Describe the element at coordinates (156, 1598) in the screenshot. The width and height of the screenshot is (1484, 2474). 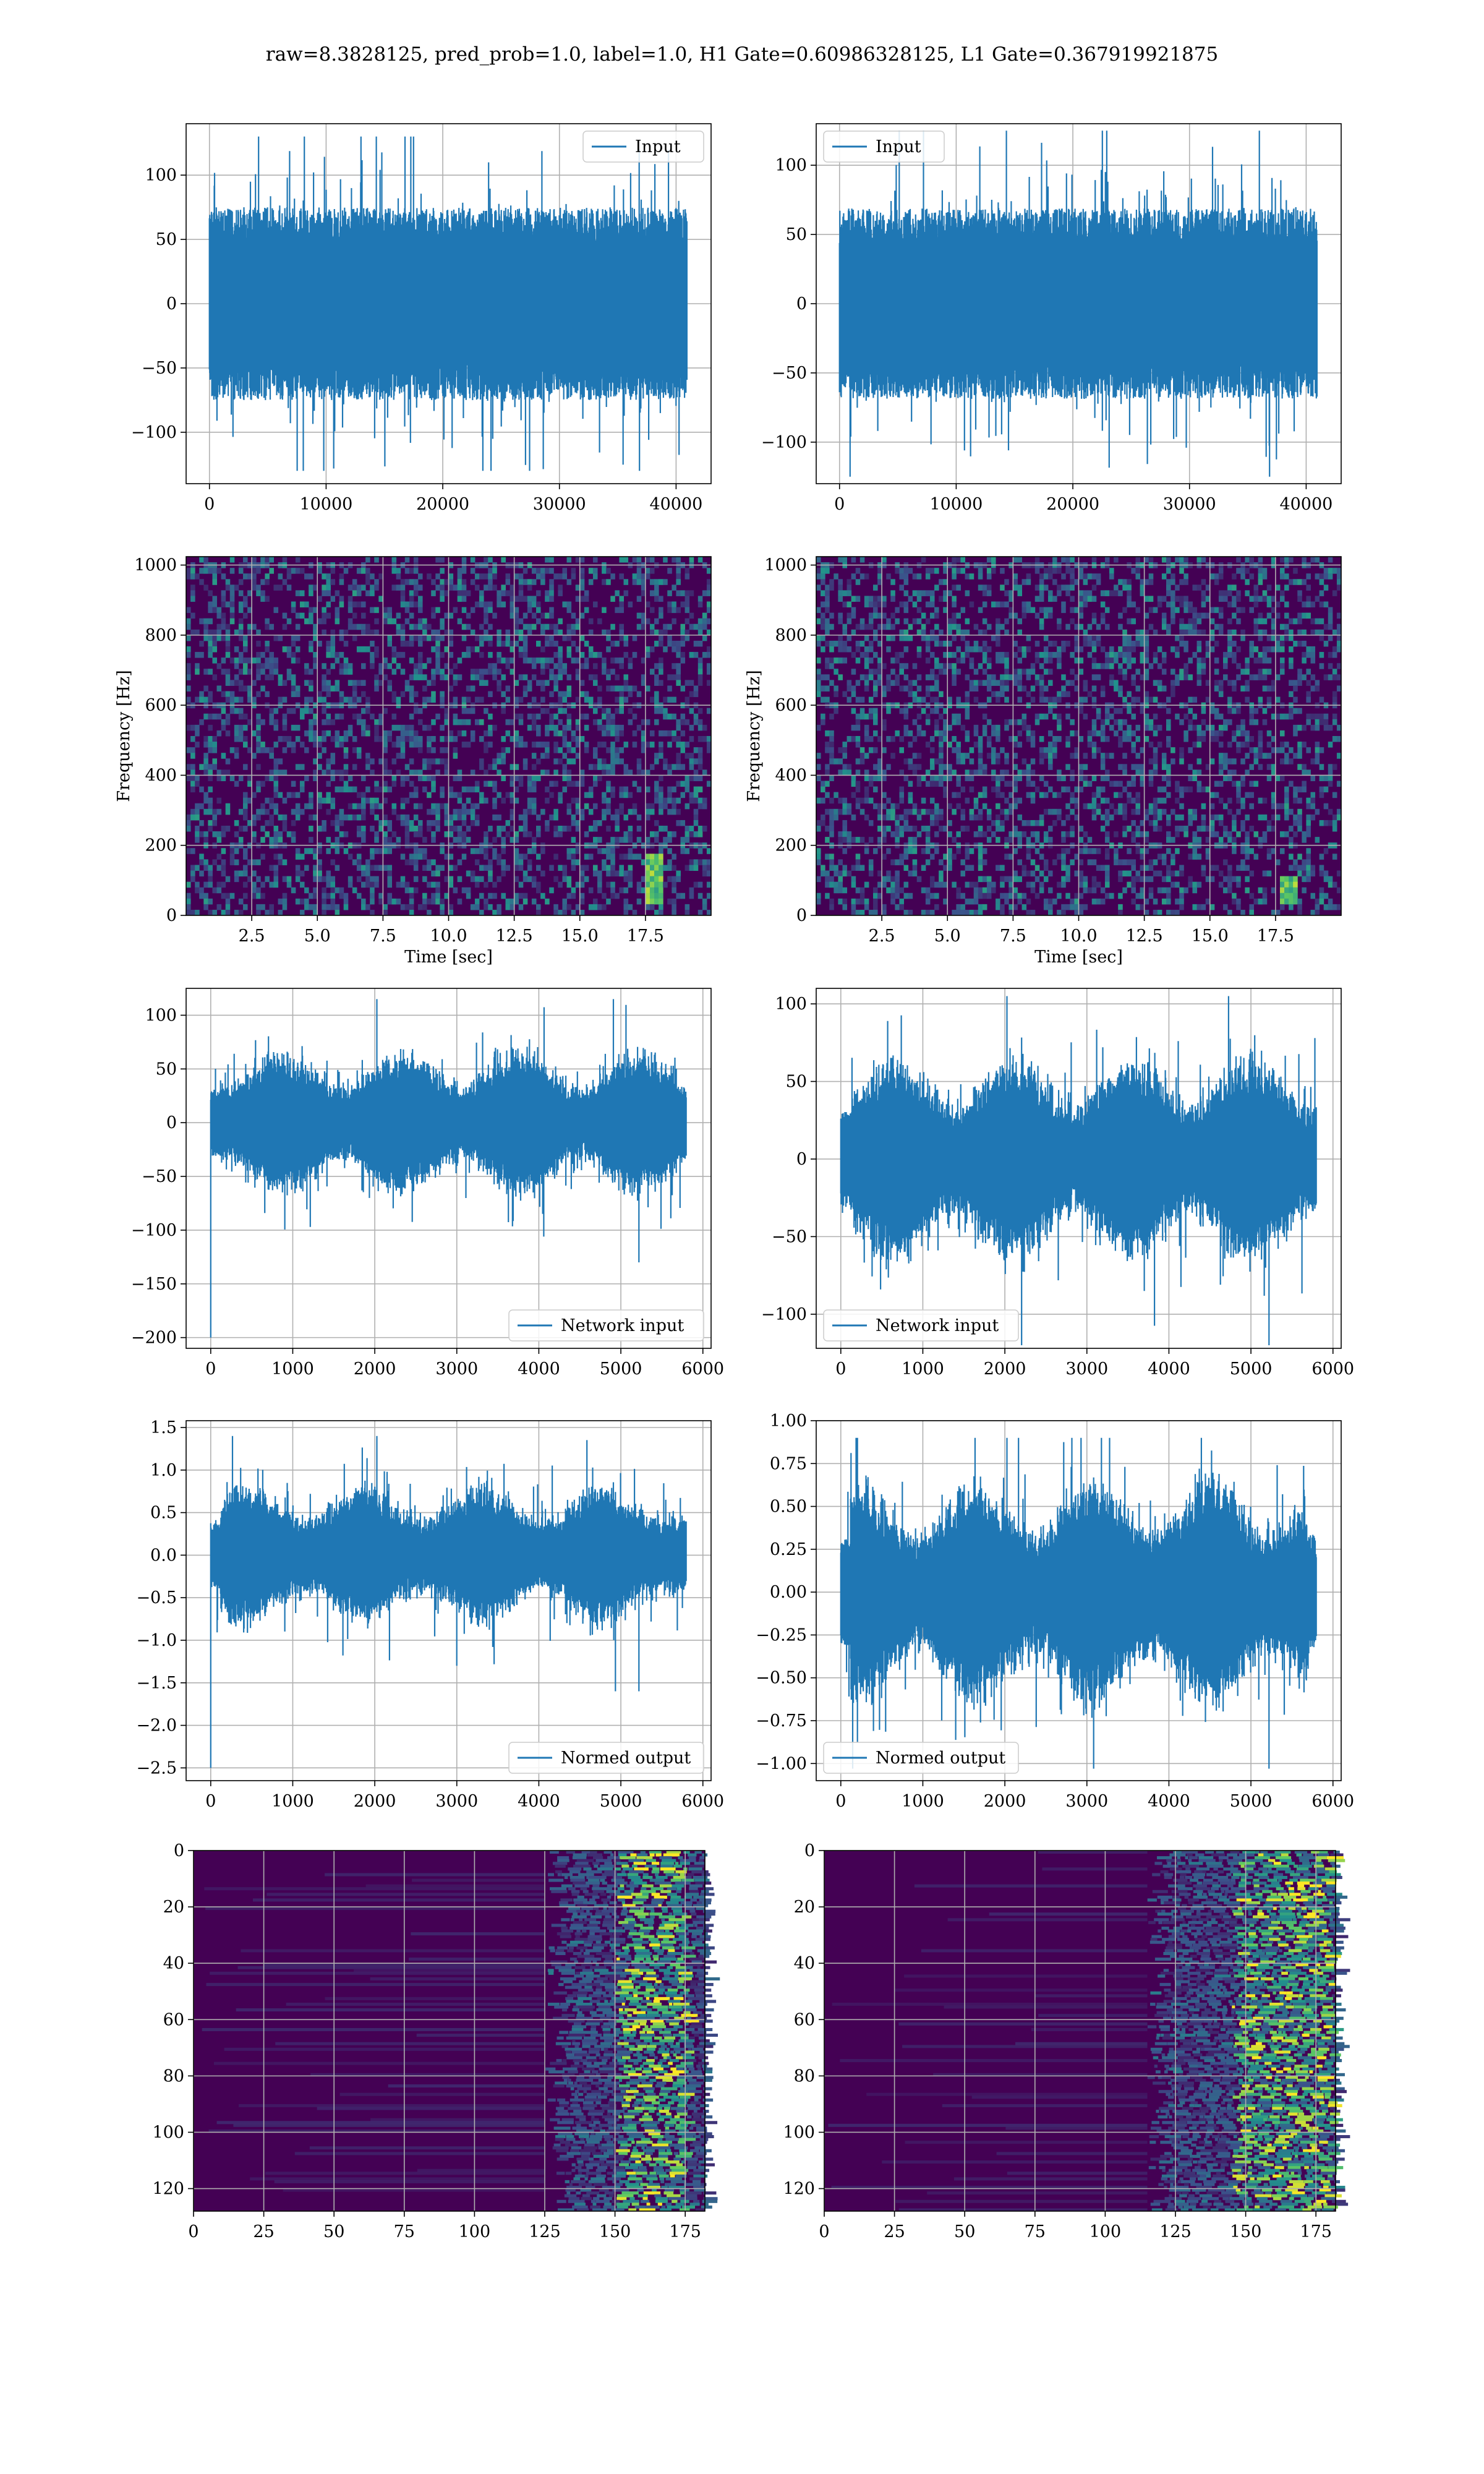
I see `y-tick-label: −0.5` at that location.